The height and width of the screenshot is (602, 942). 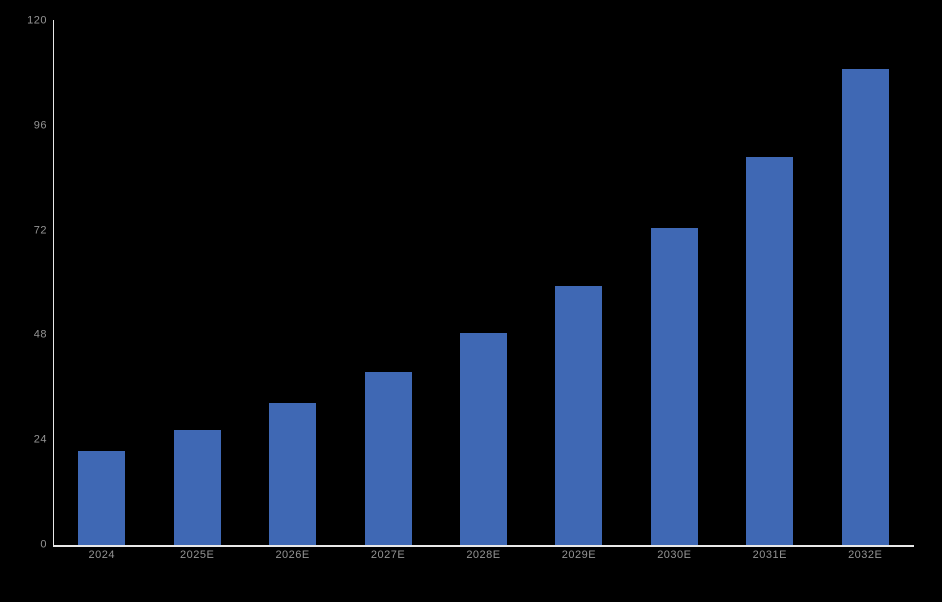 I want to click on y-tick-label: 0, so click(x=43, y=544).